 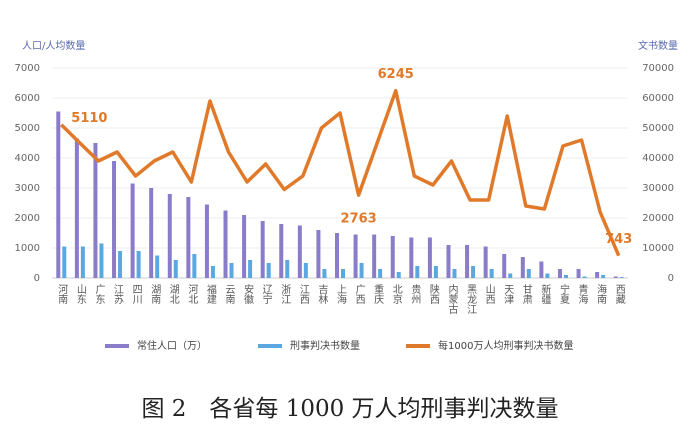 What do you see at coordinates (433, 293) in the screenshot?
I see `x-tick-label: 陕西` at bounding box center [433, 293].